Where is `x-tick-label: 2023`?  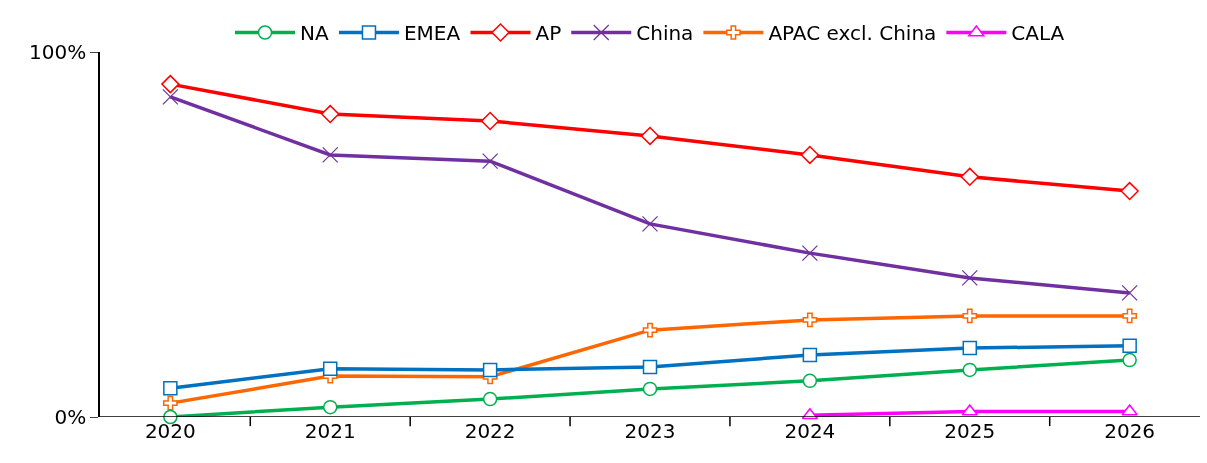
x-tick-label: 2023 is located at coordinates (650, 431).